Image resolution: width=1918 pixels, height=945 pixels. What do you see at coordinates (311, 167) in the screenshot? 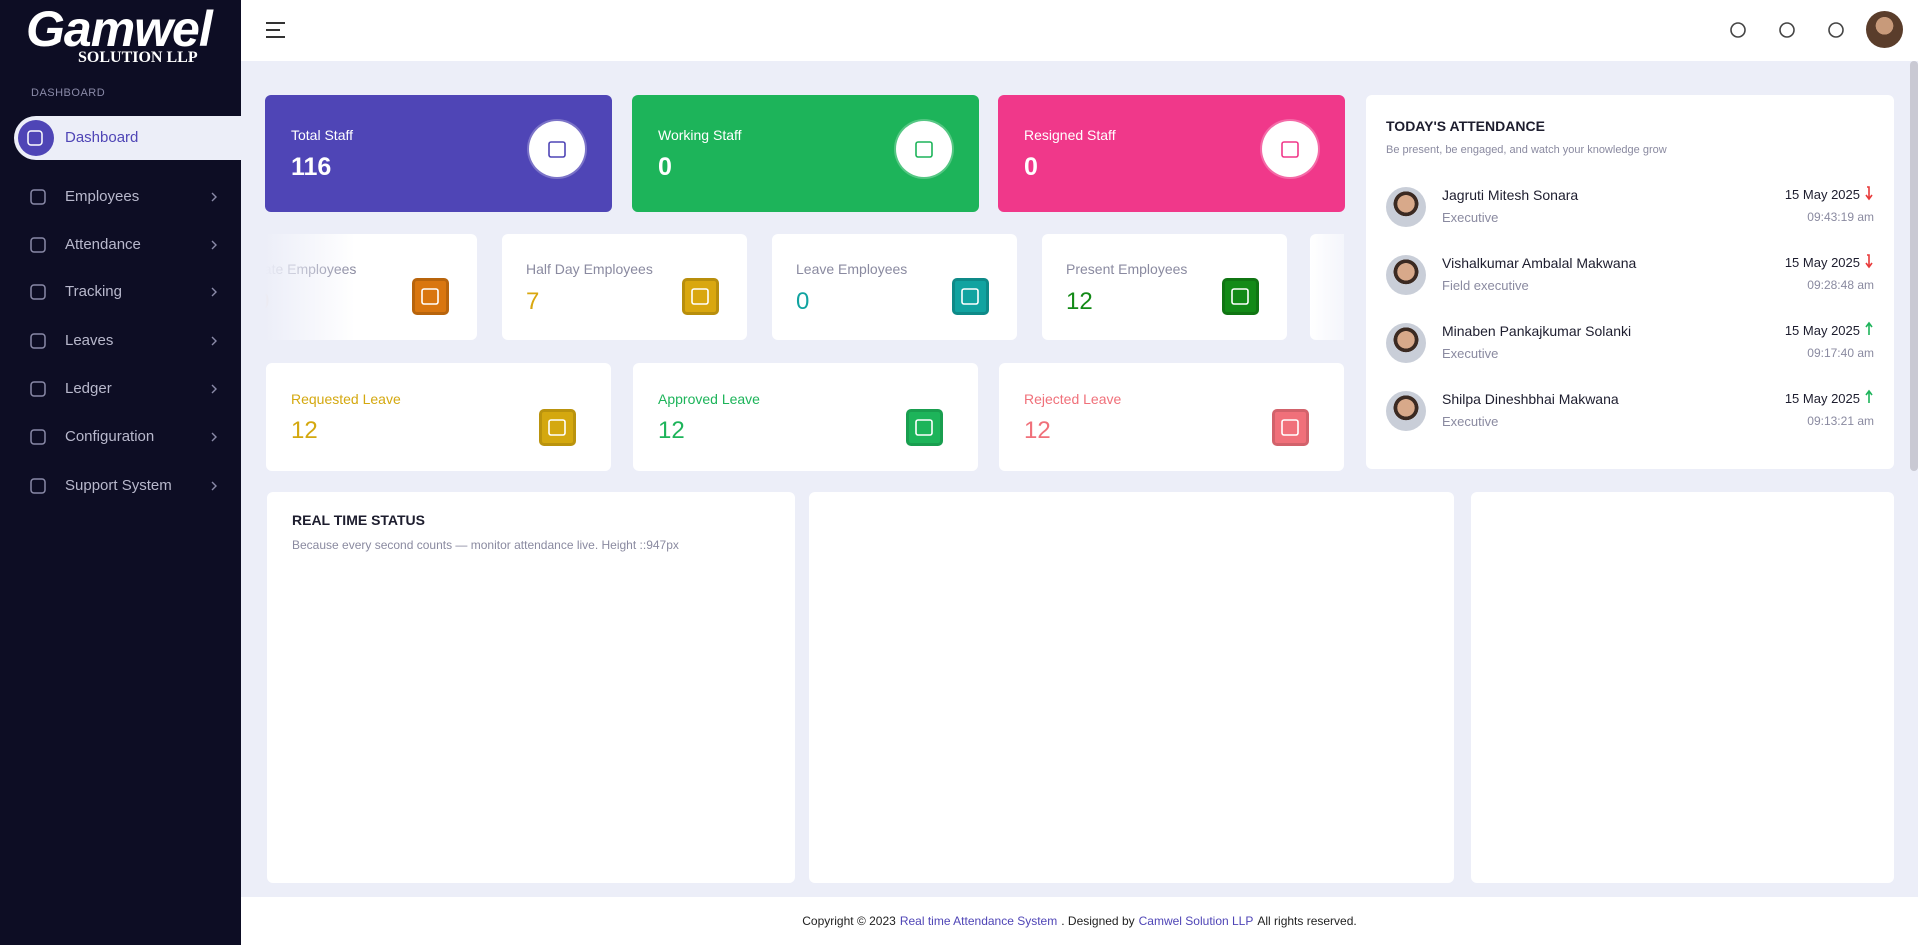
I see `stat-value: 116` at bounding box center [311, 167].